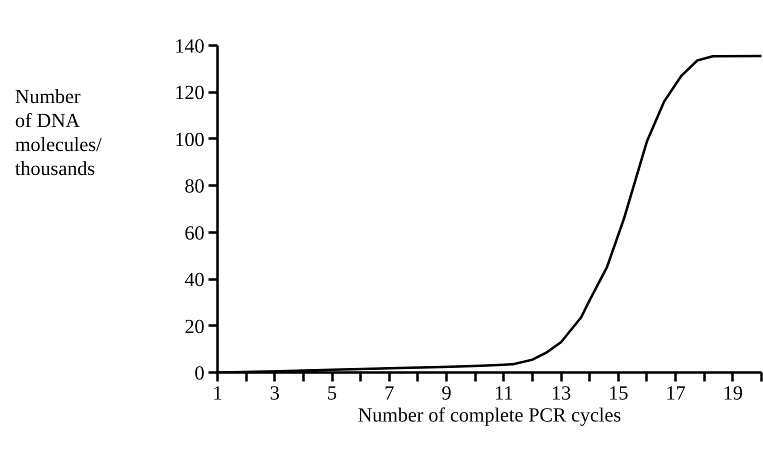 The image size is (763, 457). What do you see at coordinates (189, 93) in the screenshot?
I see `y-tick-label: 120` at bounding box center [189, 93].